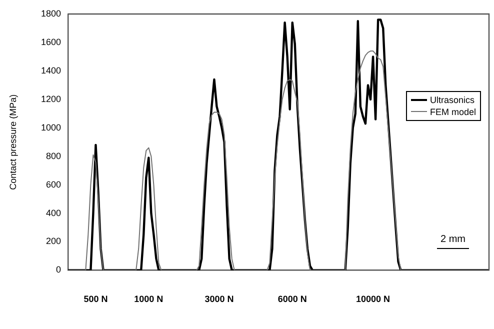  I want to click on y-tick-label: 0, so click(58, 269).